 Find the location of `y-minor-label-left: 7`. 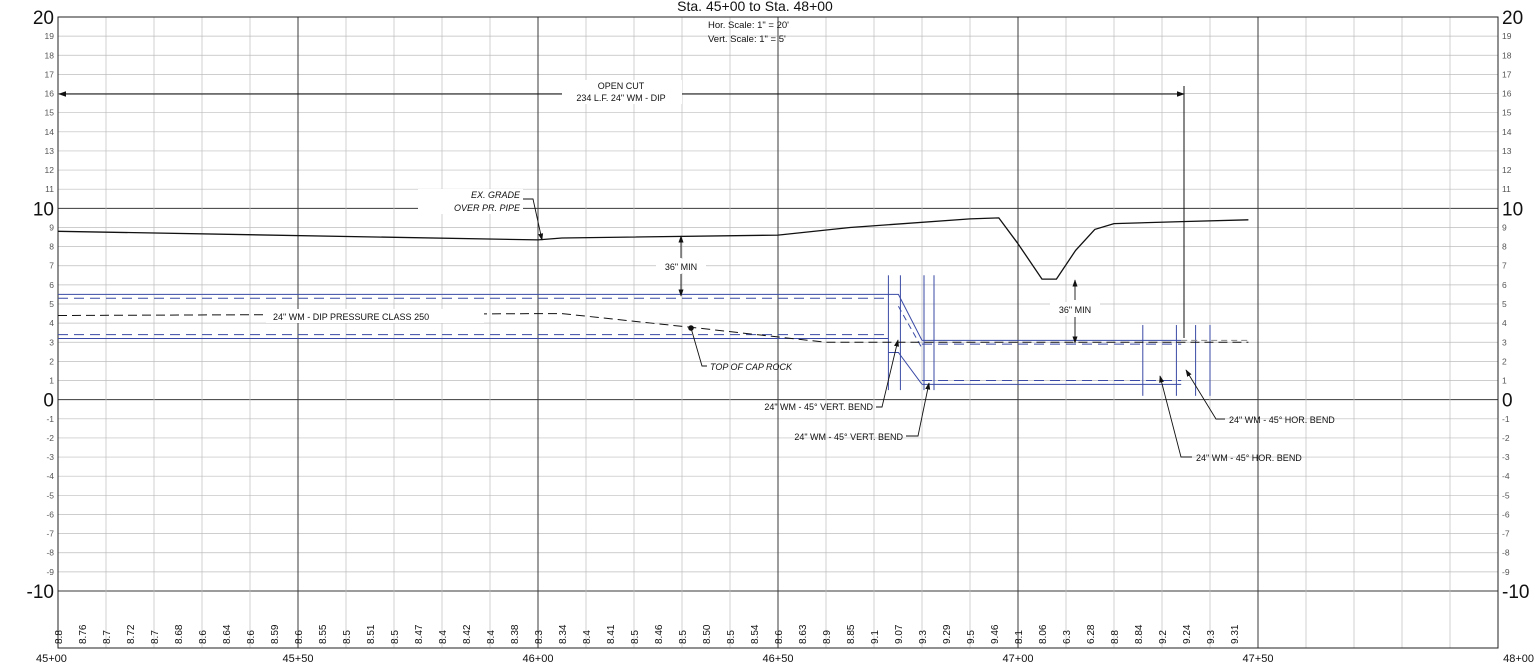

y-minor-label-left: 7 is located at coordinates (51, 266).